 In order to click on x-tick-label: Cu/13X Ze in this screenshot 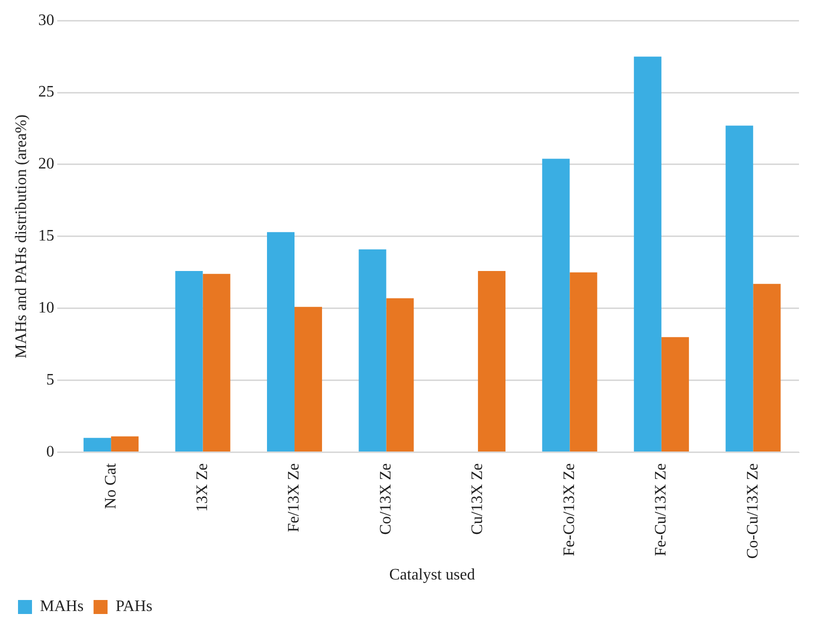, I will do `click(477, 499)`.